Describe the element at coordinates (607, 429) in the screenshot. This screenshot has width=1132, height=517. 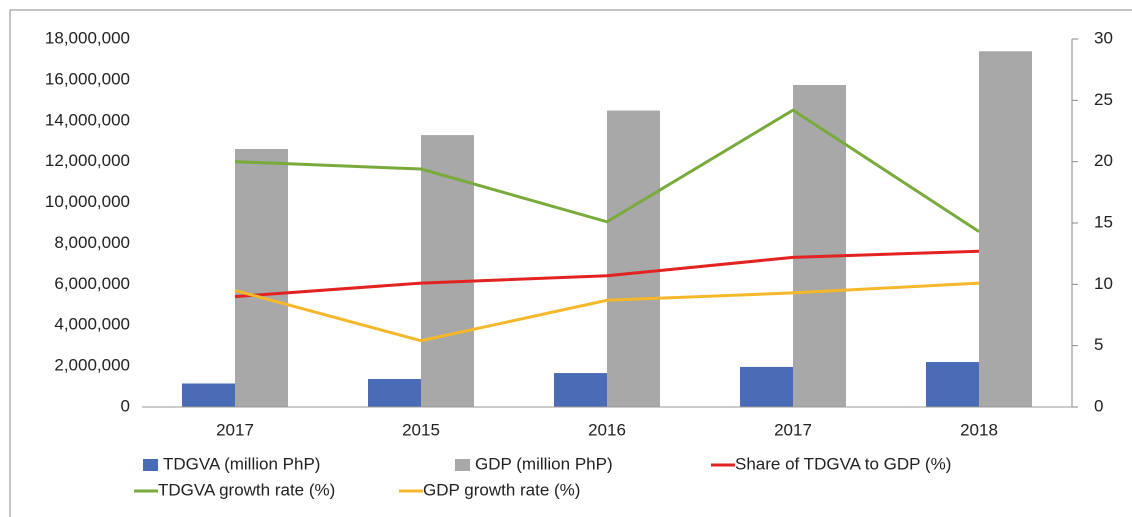
I see `x-tick-label: 2016` at that location.